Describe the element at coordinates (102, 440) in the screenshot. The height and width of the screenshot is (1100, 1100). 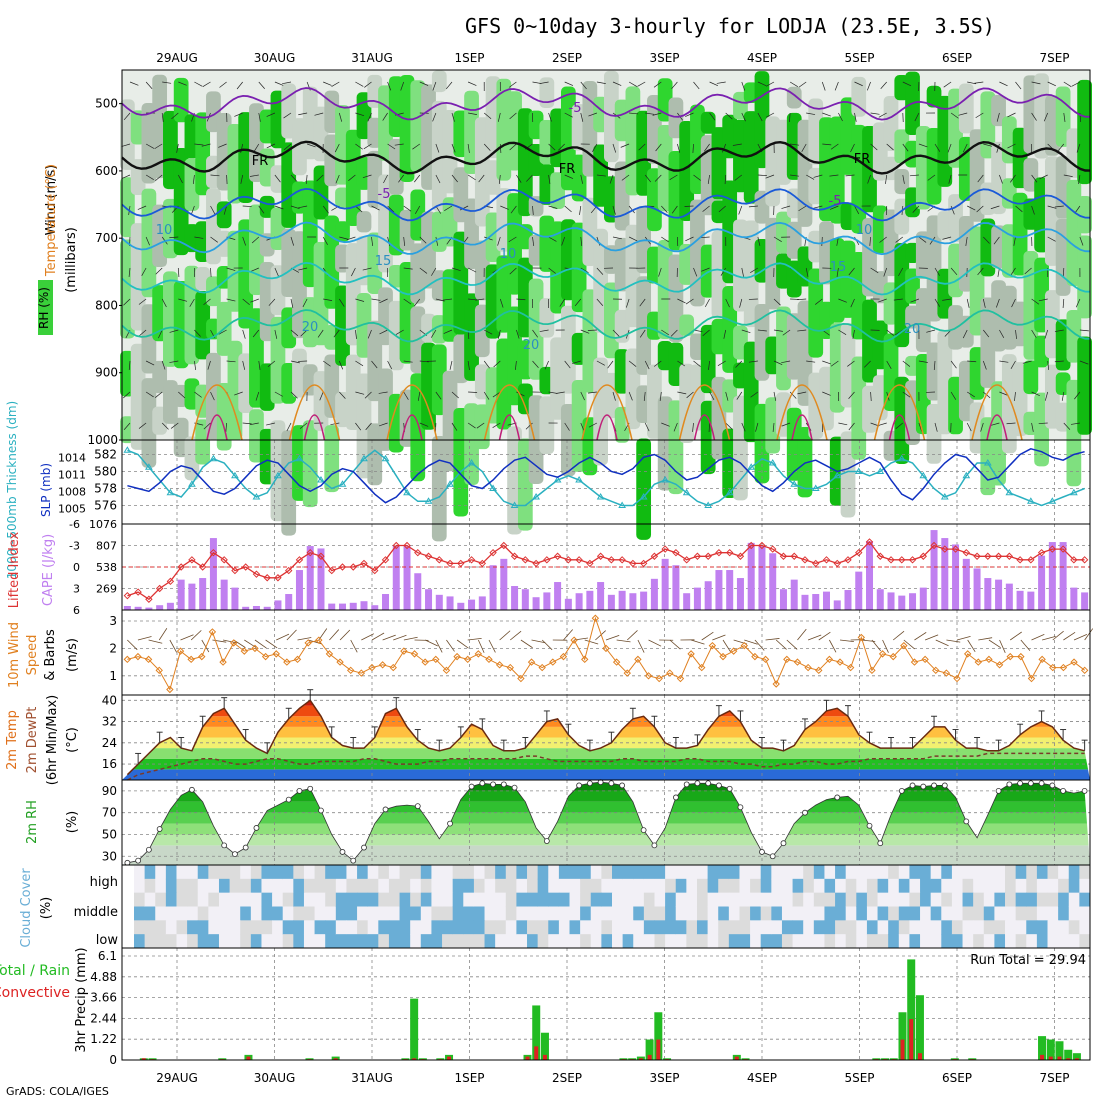
I see `pressure-tick-label: 1000` at that location.